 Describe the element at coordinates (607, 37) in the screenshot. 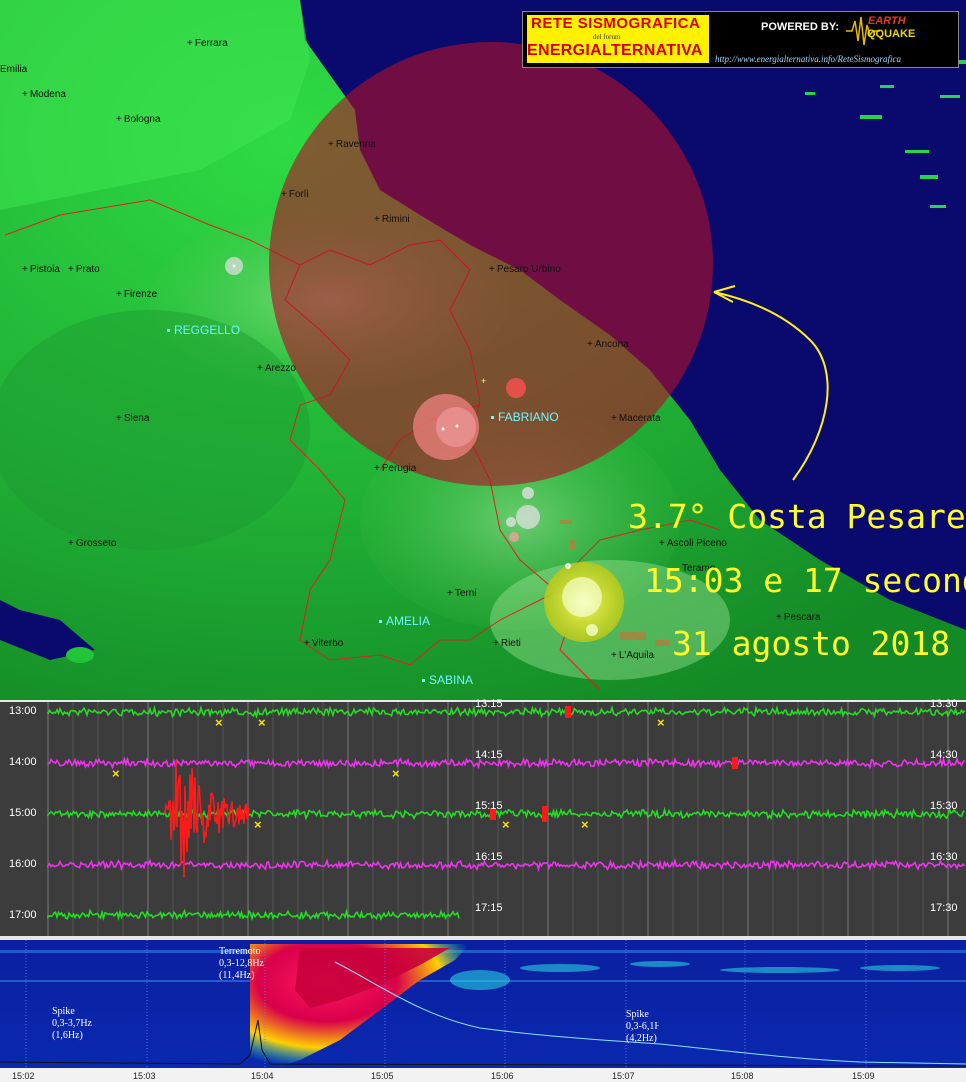

I see `logo-subtitle: del forum` at that location.